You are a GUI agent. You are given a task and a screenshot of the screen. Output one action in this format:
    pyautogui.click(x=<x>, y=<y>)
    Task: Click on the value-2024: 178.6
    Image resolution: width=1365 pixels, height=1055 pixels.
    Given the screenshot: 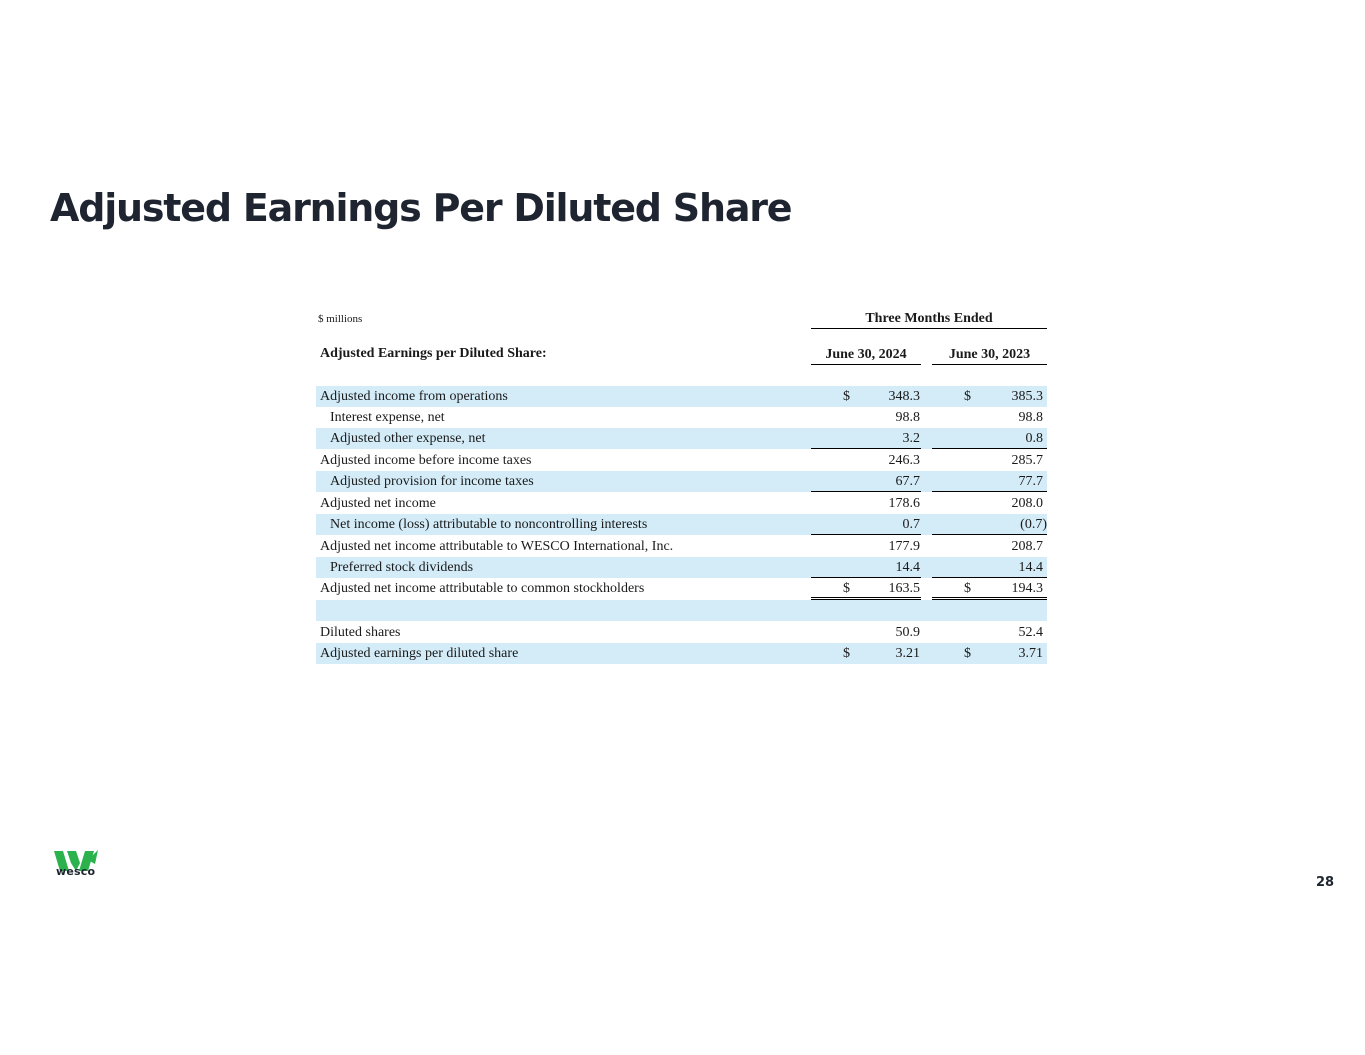 What is the action you would take?
    pyautogui.click(x=904, y=503)
    